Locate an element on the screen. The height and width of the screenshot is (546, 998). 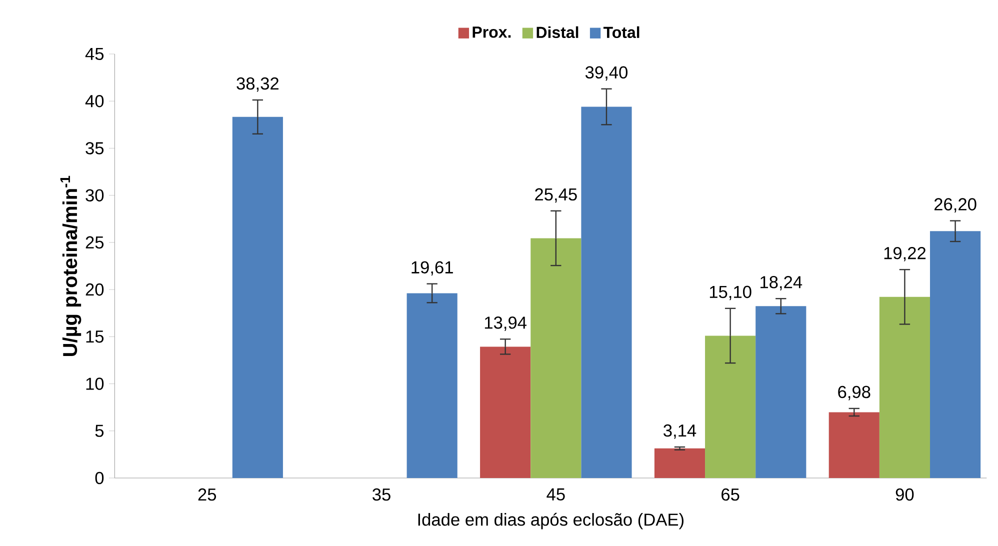
data-label: 38,32 is located at coordinates (257, 84).